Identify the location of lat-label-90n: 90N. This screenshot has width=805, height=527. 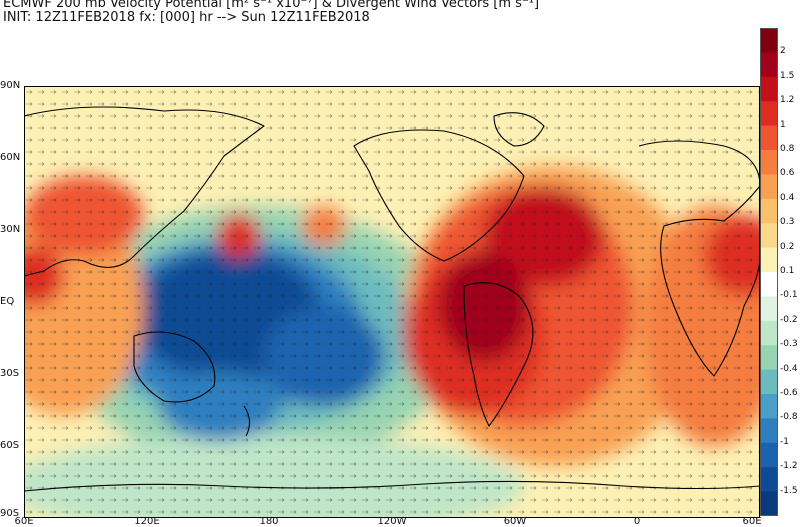
(10, 85).